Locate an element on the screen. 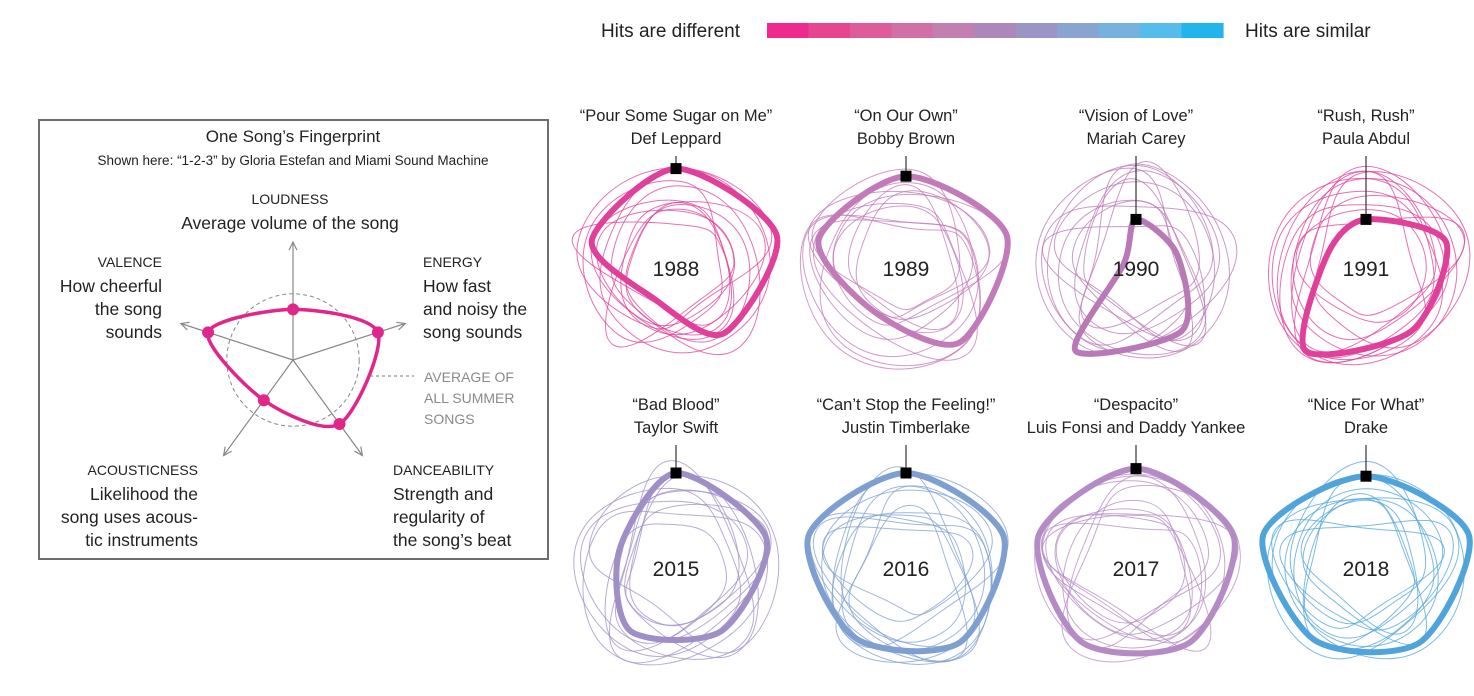 The width and height of the screenshot is (1474, 696). artist-1989: Bobby Brown is located at coordinates (906, 139).